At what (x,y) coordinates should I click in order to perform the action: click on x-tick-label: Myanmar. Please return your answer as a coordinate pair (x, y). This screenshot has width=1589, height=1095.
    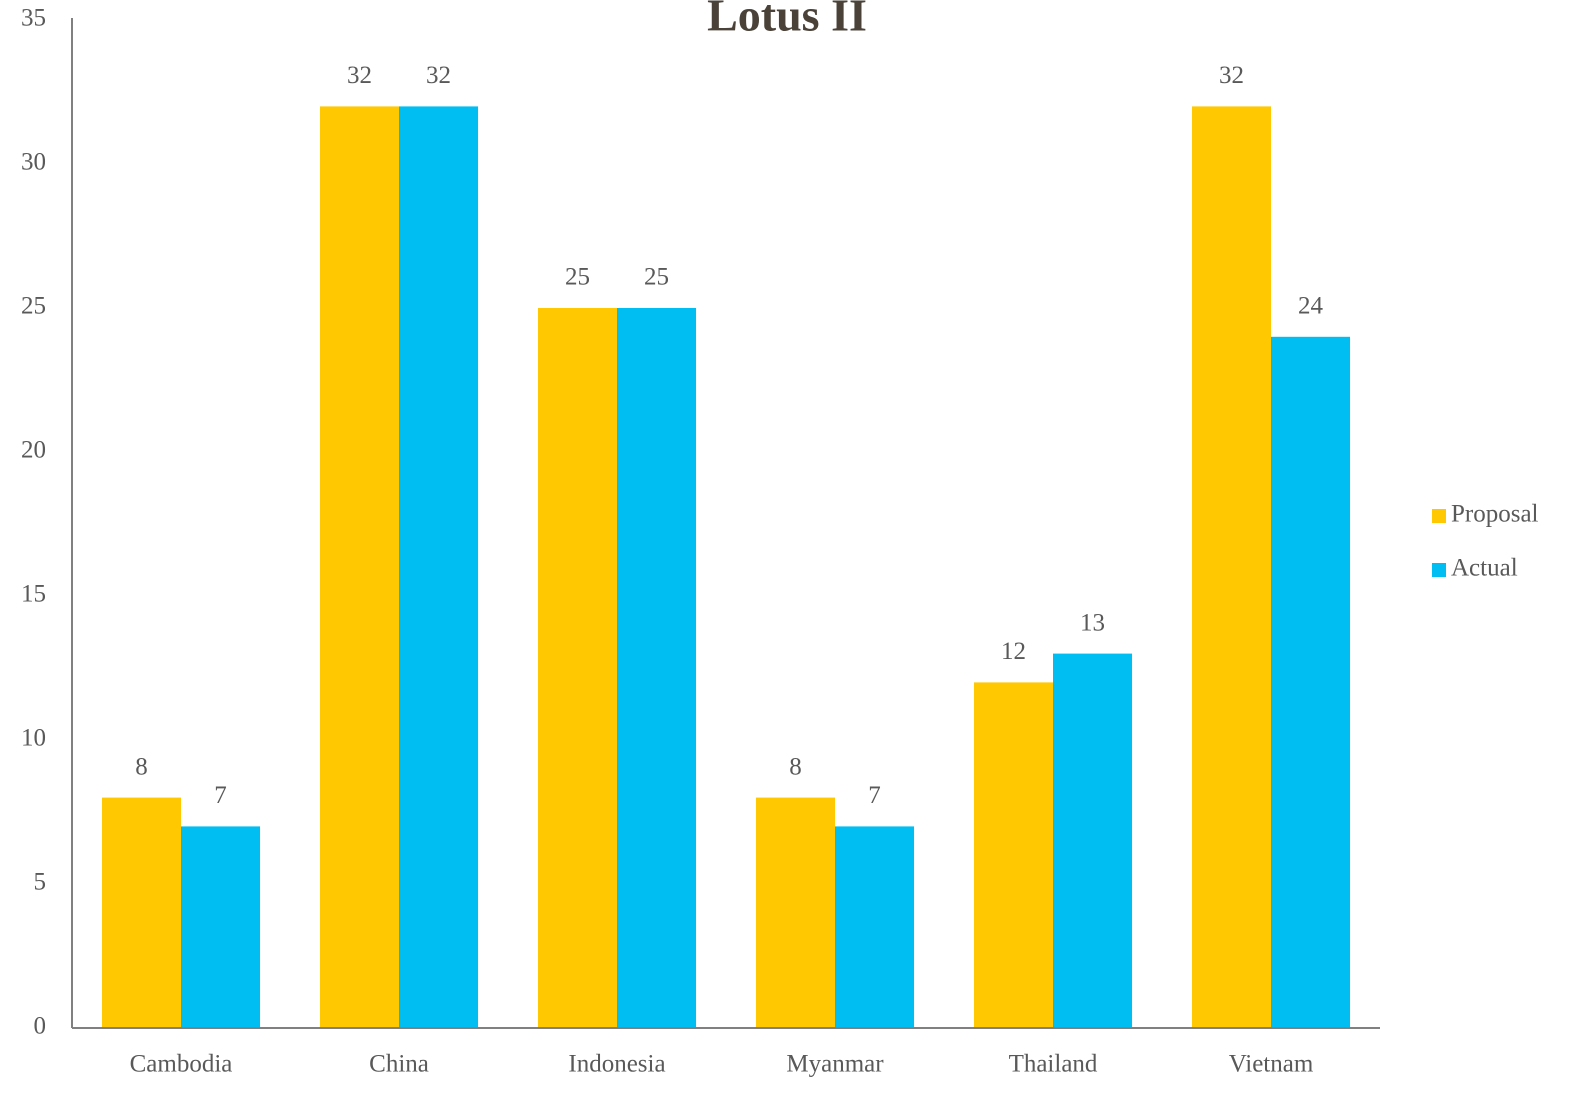
    Looking at the image, I should click on (835, 1064).